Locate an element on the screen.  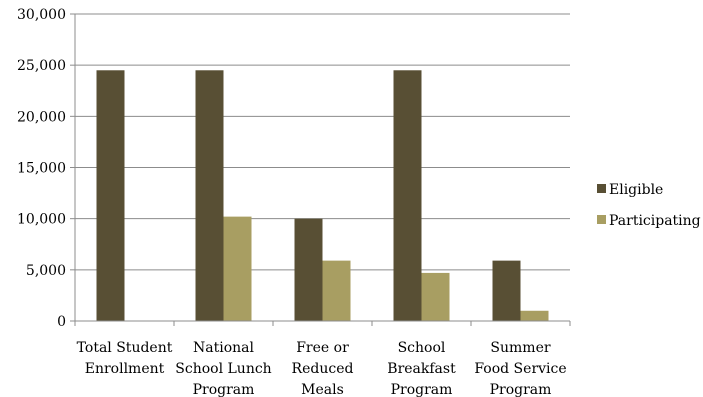
x-category-label: National School Lunch Program is located at coordinates (223, 368).